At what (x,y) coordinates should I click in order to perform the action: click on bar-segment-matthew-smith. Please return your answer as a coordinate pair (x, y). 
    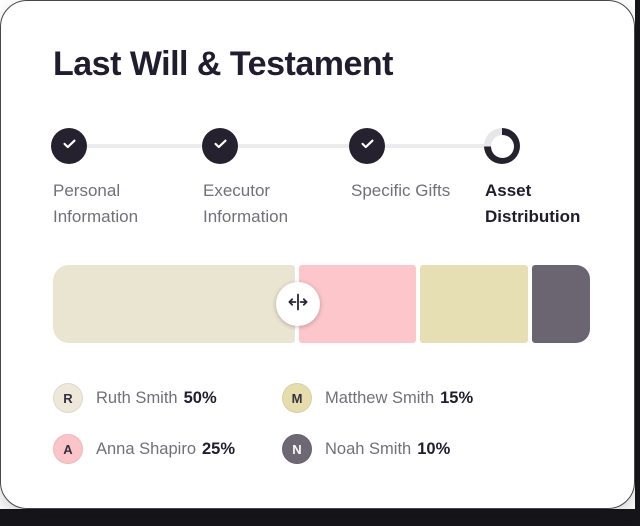
    Looking at the image, I should click on (473, 304).